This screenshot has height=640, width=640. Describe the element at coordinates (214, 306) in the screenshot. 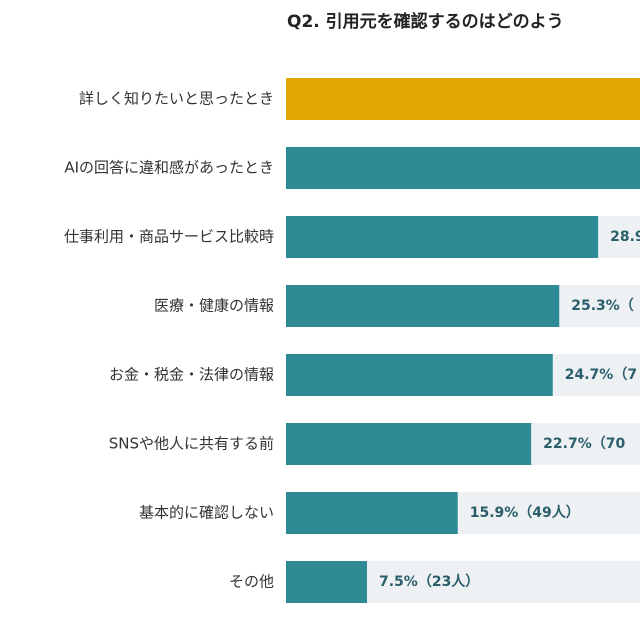

I see `category-label: 医療・健康の情報` at that location.